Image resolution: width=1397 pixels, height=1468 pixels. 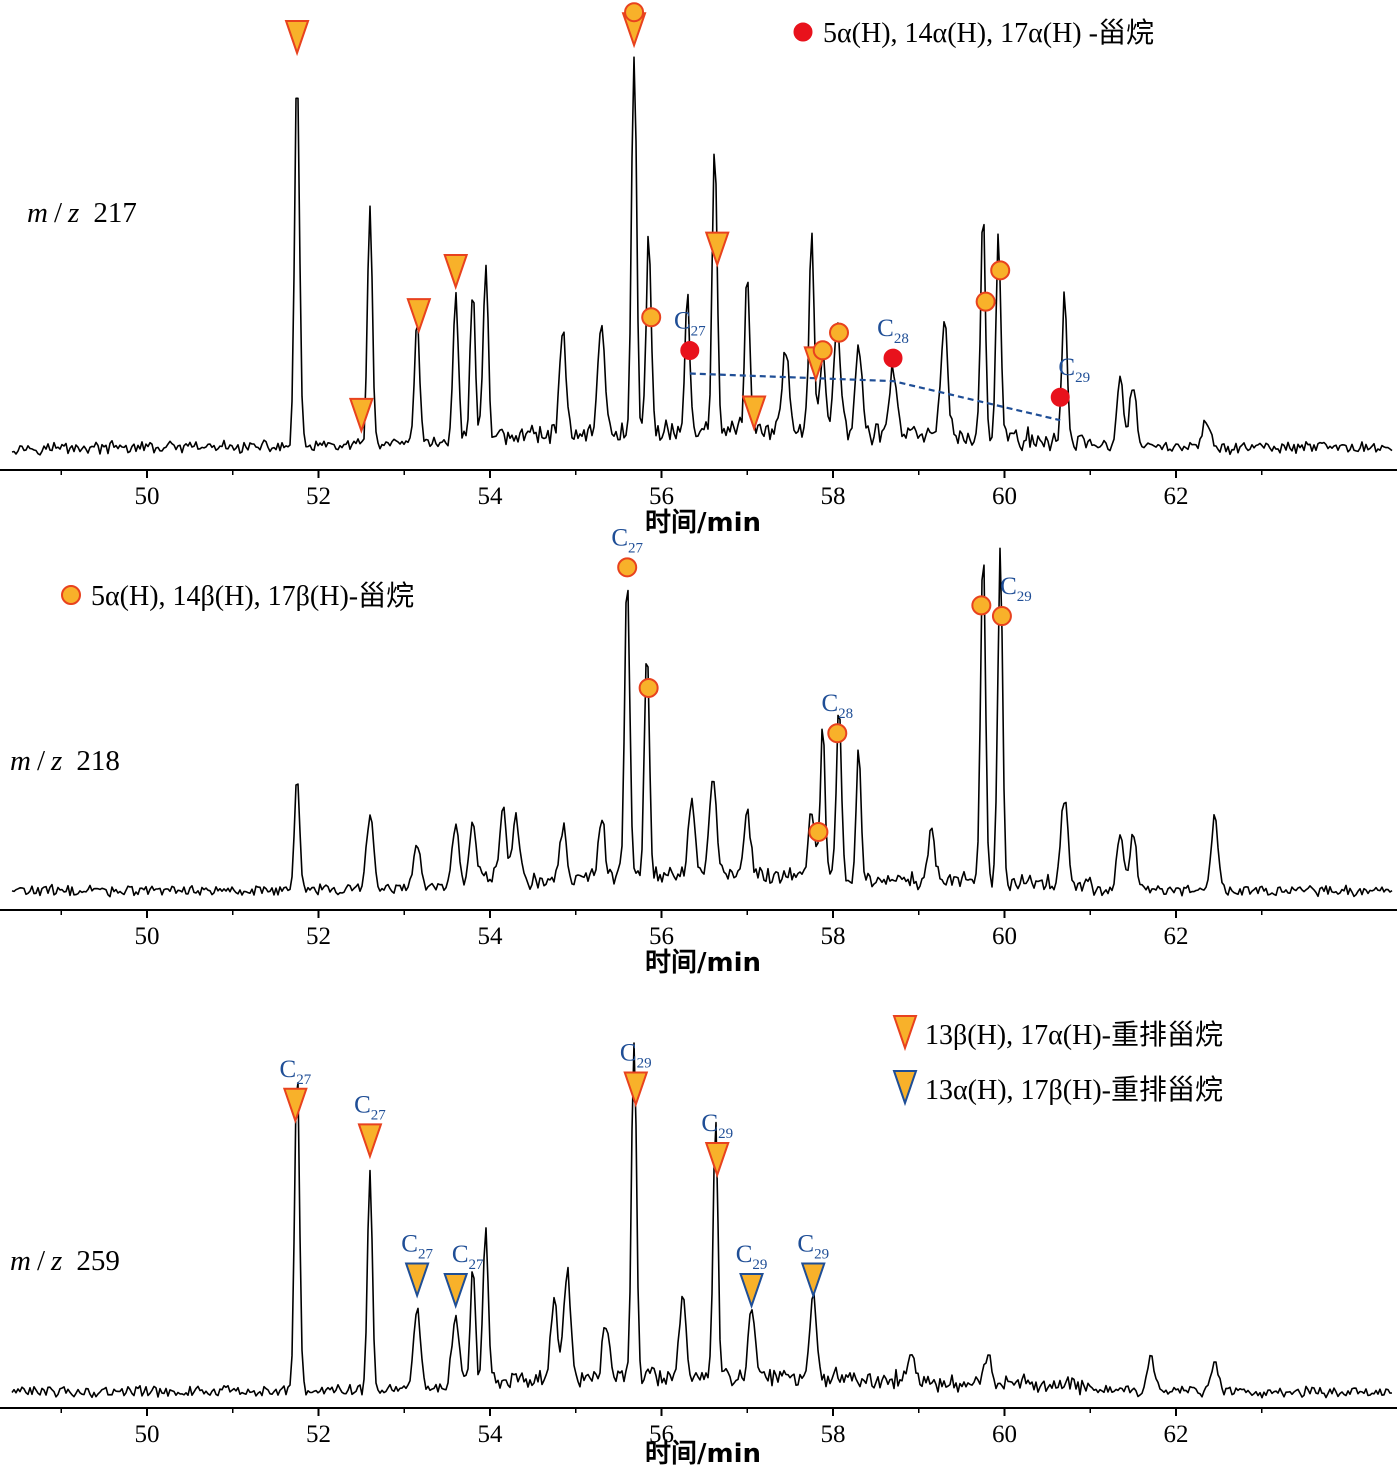 I want to click on legend-label: 13α(H), 17β(H)-重排甾烷, so click(x=1074, y=1090).